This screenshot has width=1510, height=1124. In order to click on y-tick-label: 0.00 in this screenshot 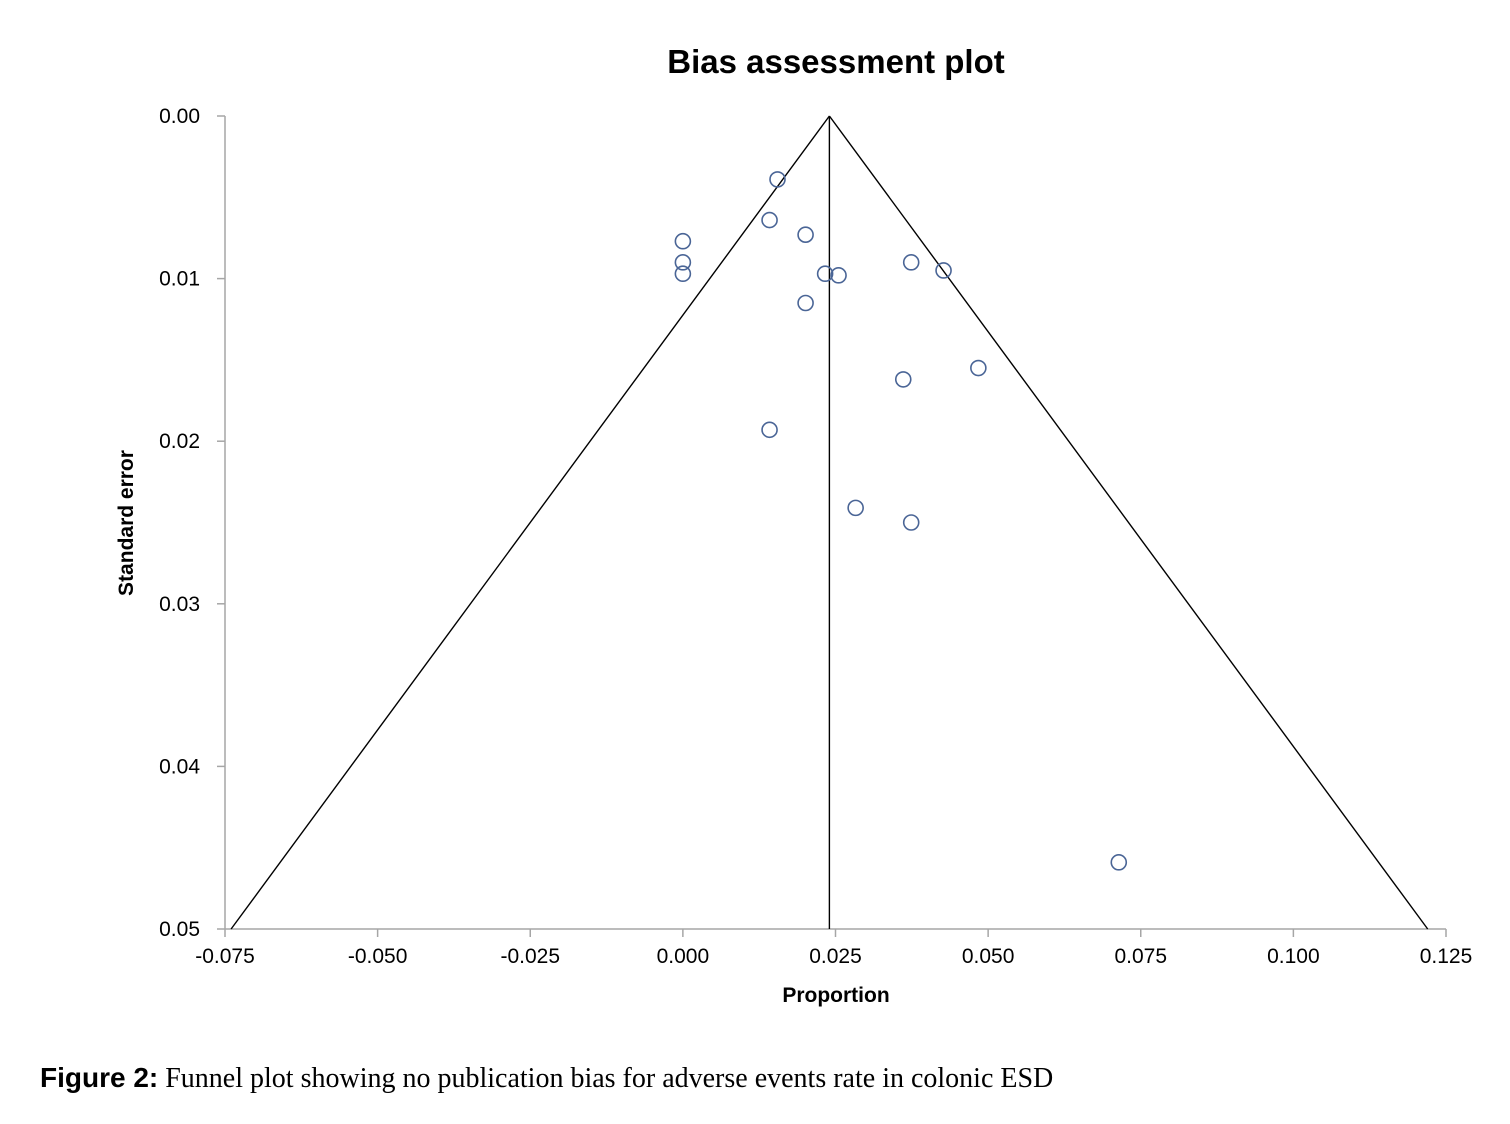, I will do `click(179, 116)`.